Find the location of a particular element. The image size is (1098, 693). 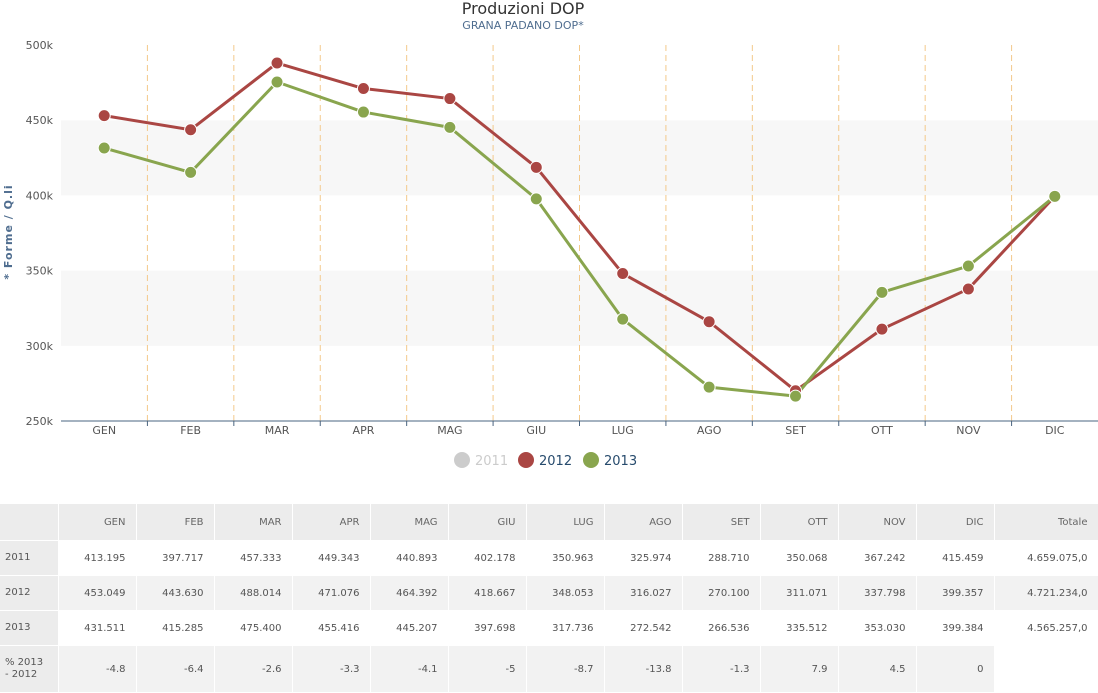

table-cell: 0 is located at coordinates (955, 669).